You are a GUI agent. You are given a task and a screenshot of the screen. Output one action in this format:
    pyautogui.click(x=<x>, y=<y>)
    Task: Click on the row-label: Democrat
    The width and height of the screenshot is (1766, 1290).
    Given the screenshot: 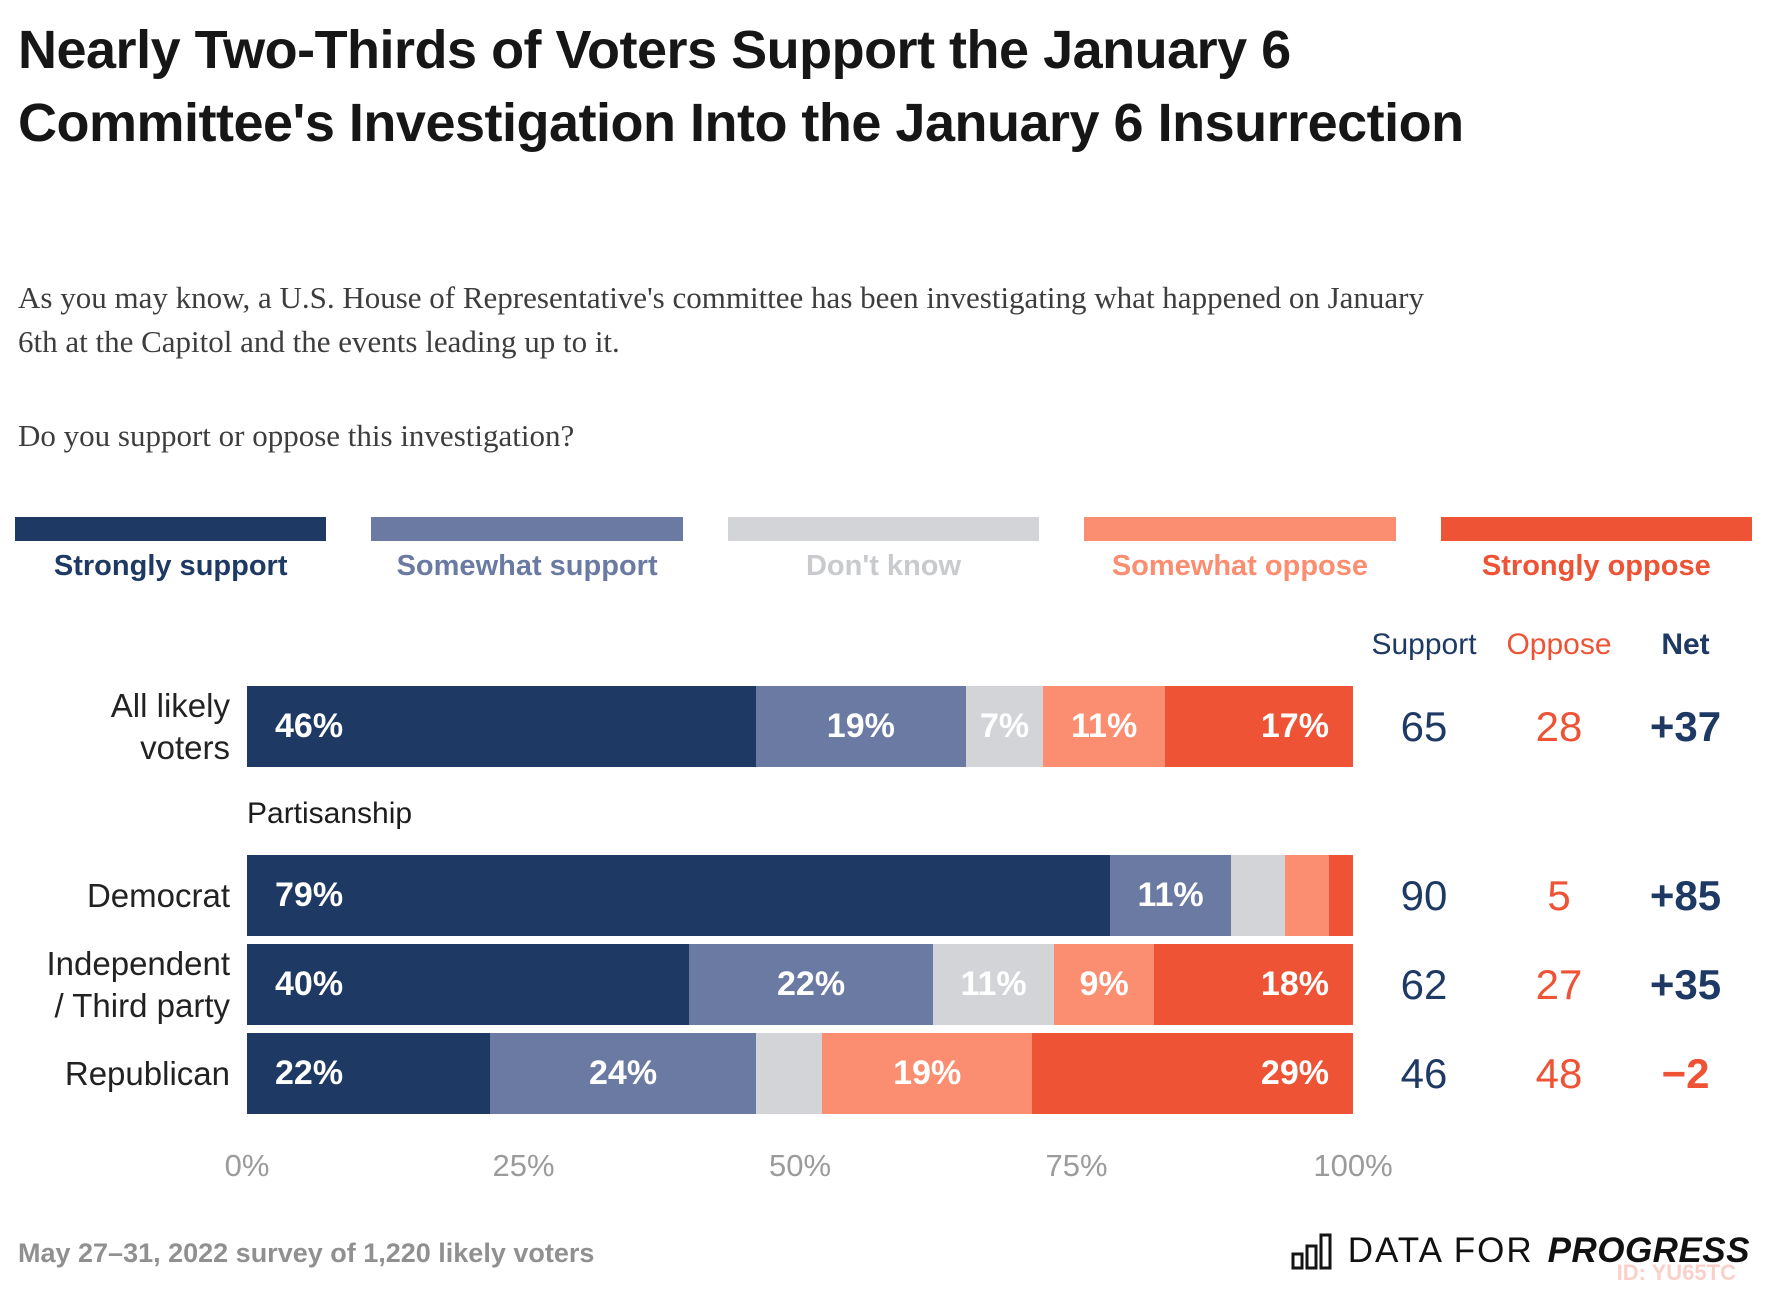 What is the action you would take?
    pyautogui.click(x=124, y=896)
    